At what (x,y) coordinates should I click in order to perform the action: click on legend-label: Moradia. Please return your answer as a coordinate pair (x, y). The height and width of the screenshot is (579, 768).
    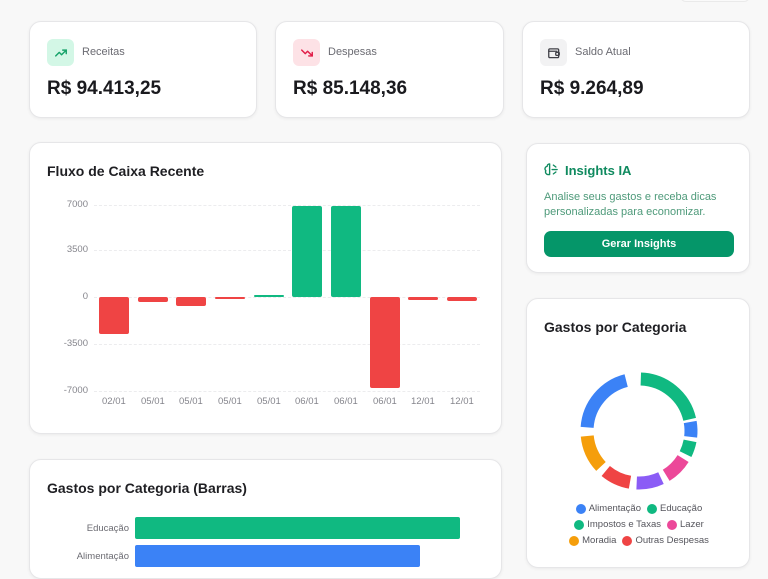
    Looking at the image, I should click on (599, 540).